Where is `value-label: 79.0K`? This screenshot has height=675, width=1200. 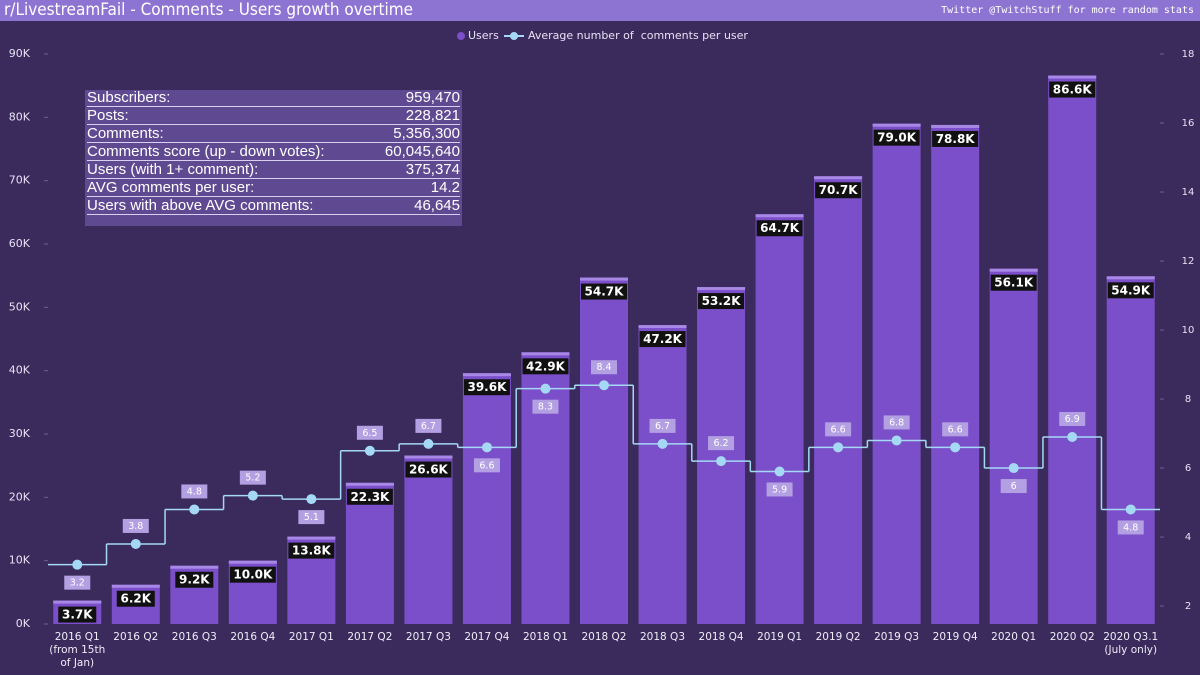
value-label: 79.0K is located at coordinates (897, 138).